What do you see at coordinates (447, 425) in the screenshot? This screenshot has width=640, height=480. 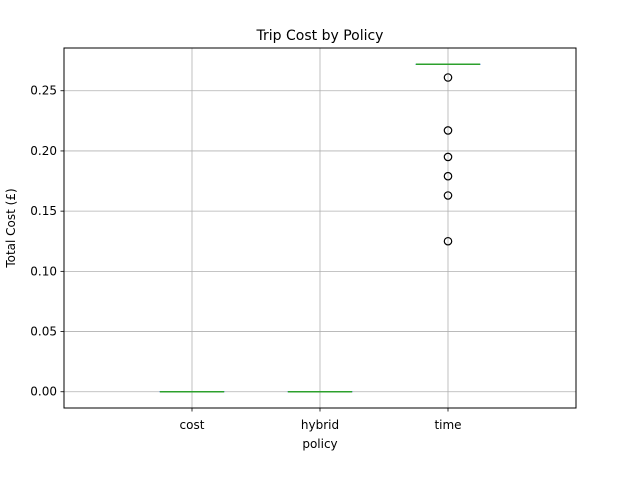 I see `x-tick-label: time` at bounding box center [447, 425].